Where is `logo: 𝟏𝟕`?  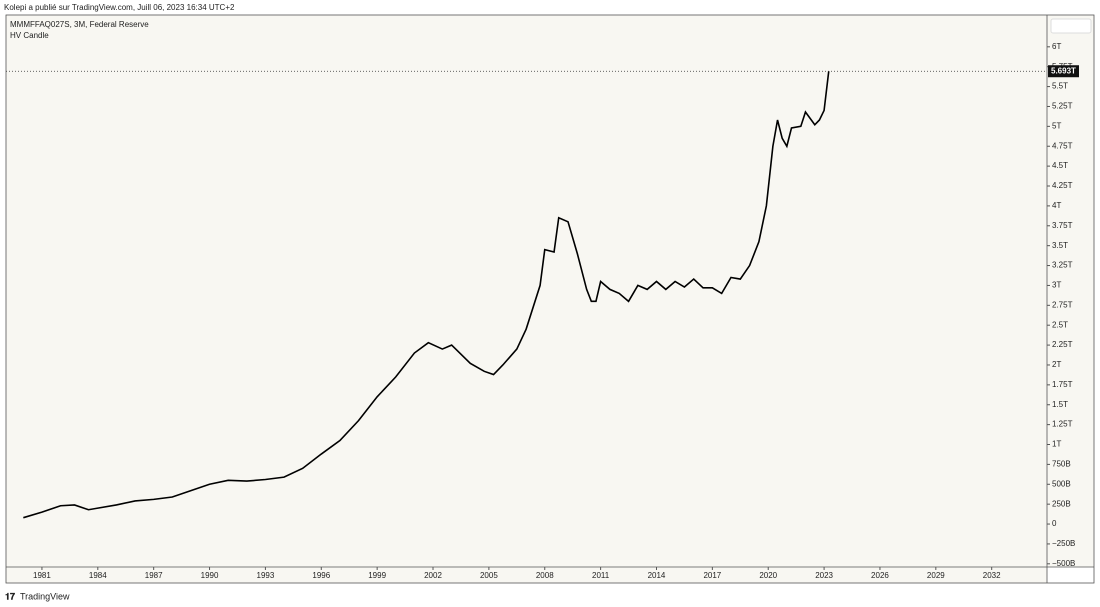
logo: 𝟏𝟕 is located at coordinates (10, 596).